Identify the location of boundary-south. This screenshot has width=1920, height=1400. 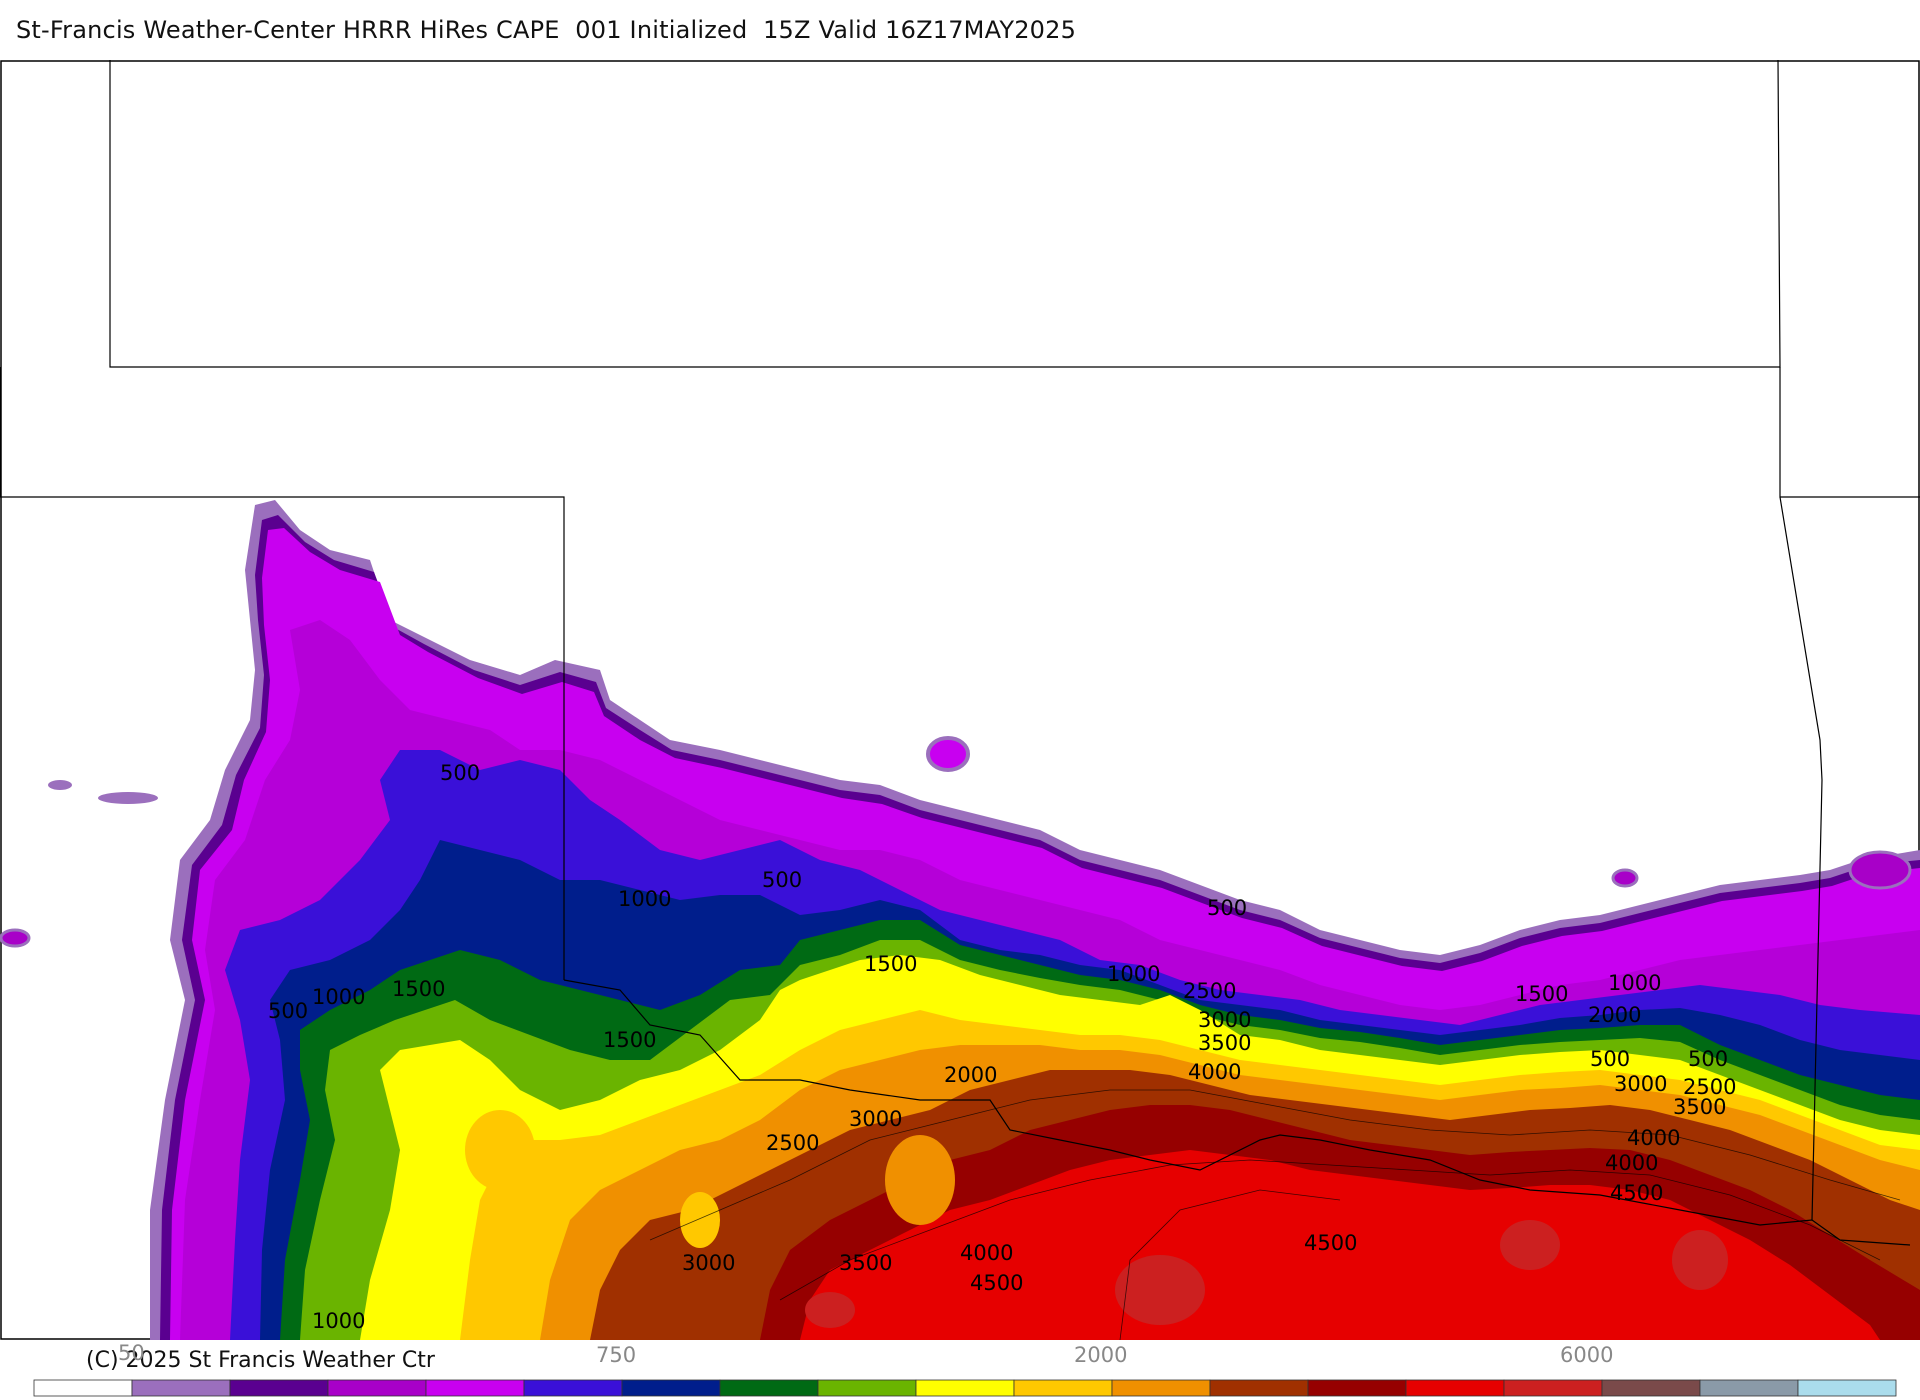
(1237, 1112).